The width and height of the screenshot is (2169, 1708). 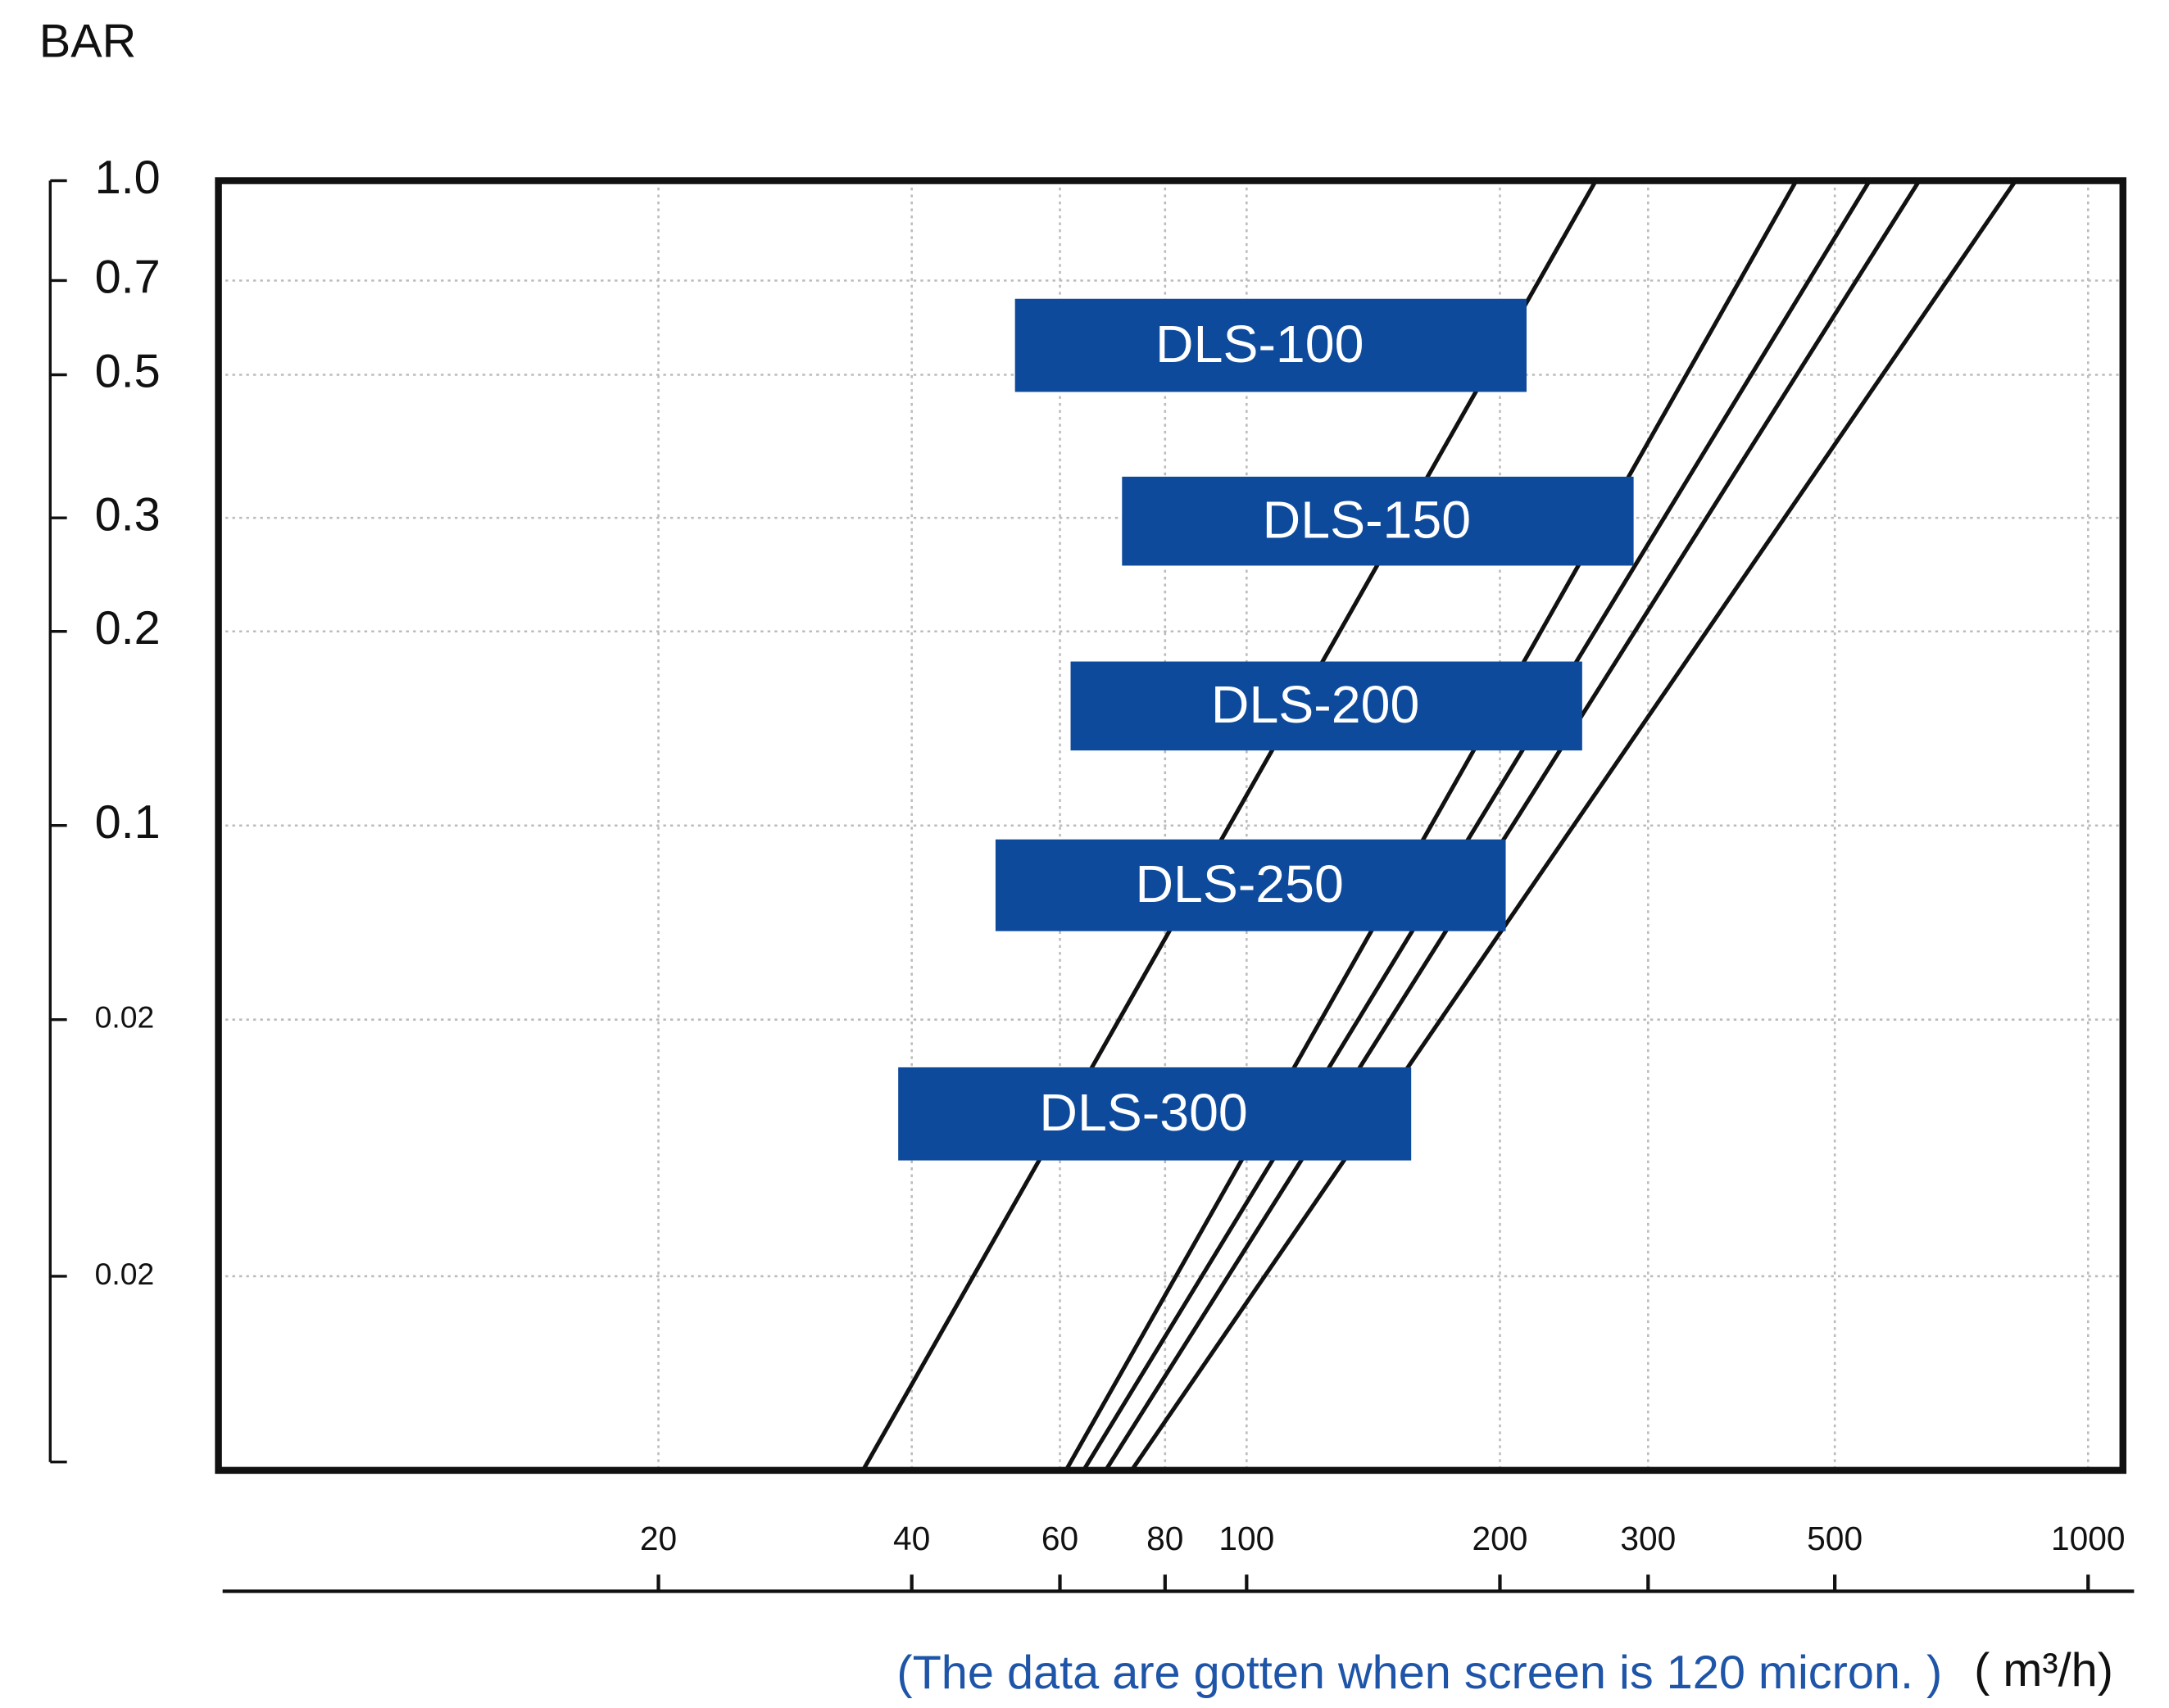 I want to click on x-tick-label: 20, so click(x=658, y=1539).